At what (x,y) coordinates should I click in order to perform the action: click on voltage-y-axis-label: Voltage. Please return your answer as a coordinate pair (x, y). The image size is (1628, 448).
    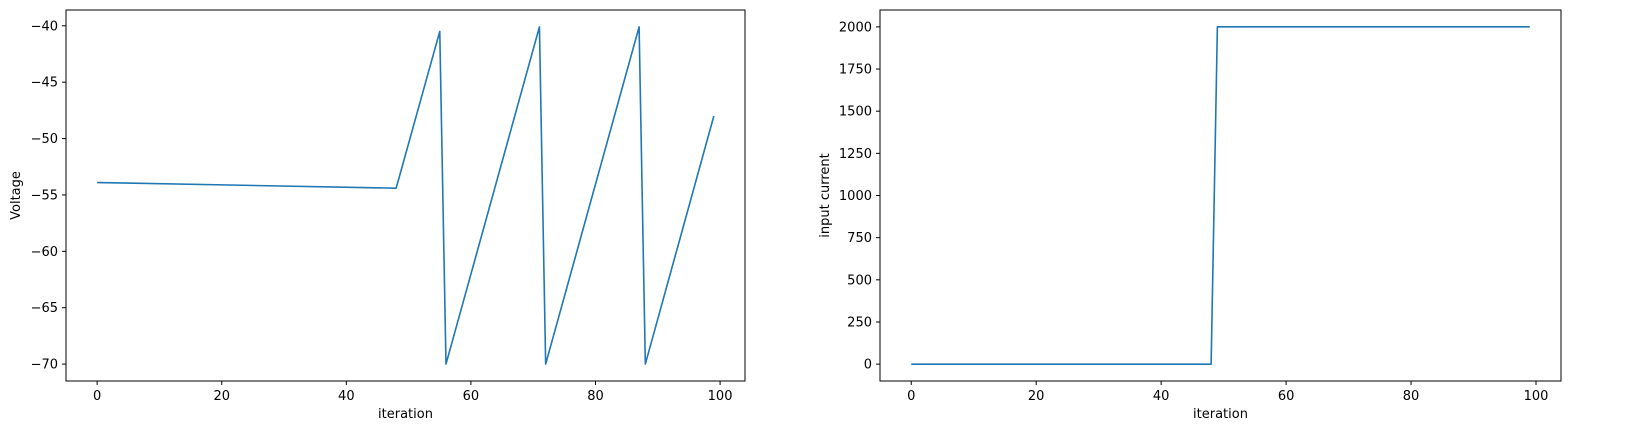
    Looking at the image, I should click on (16, 195).